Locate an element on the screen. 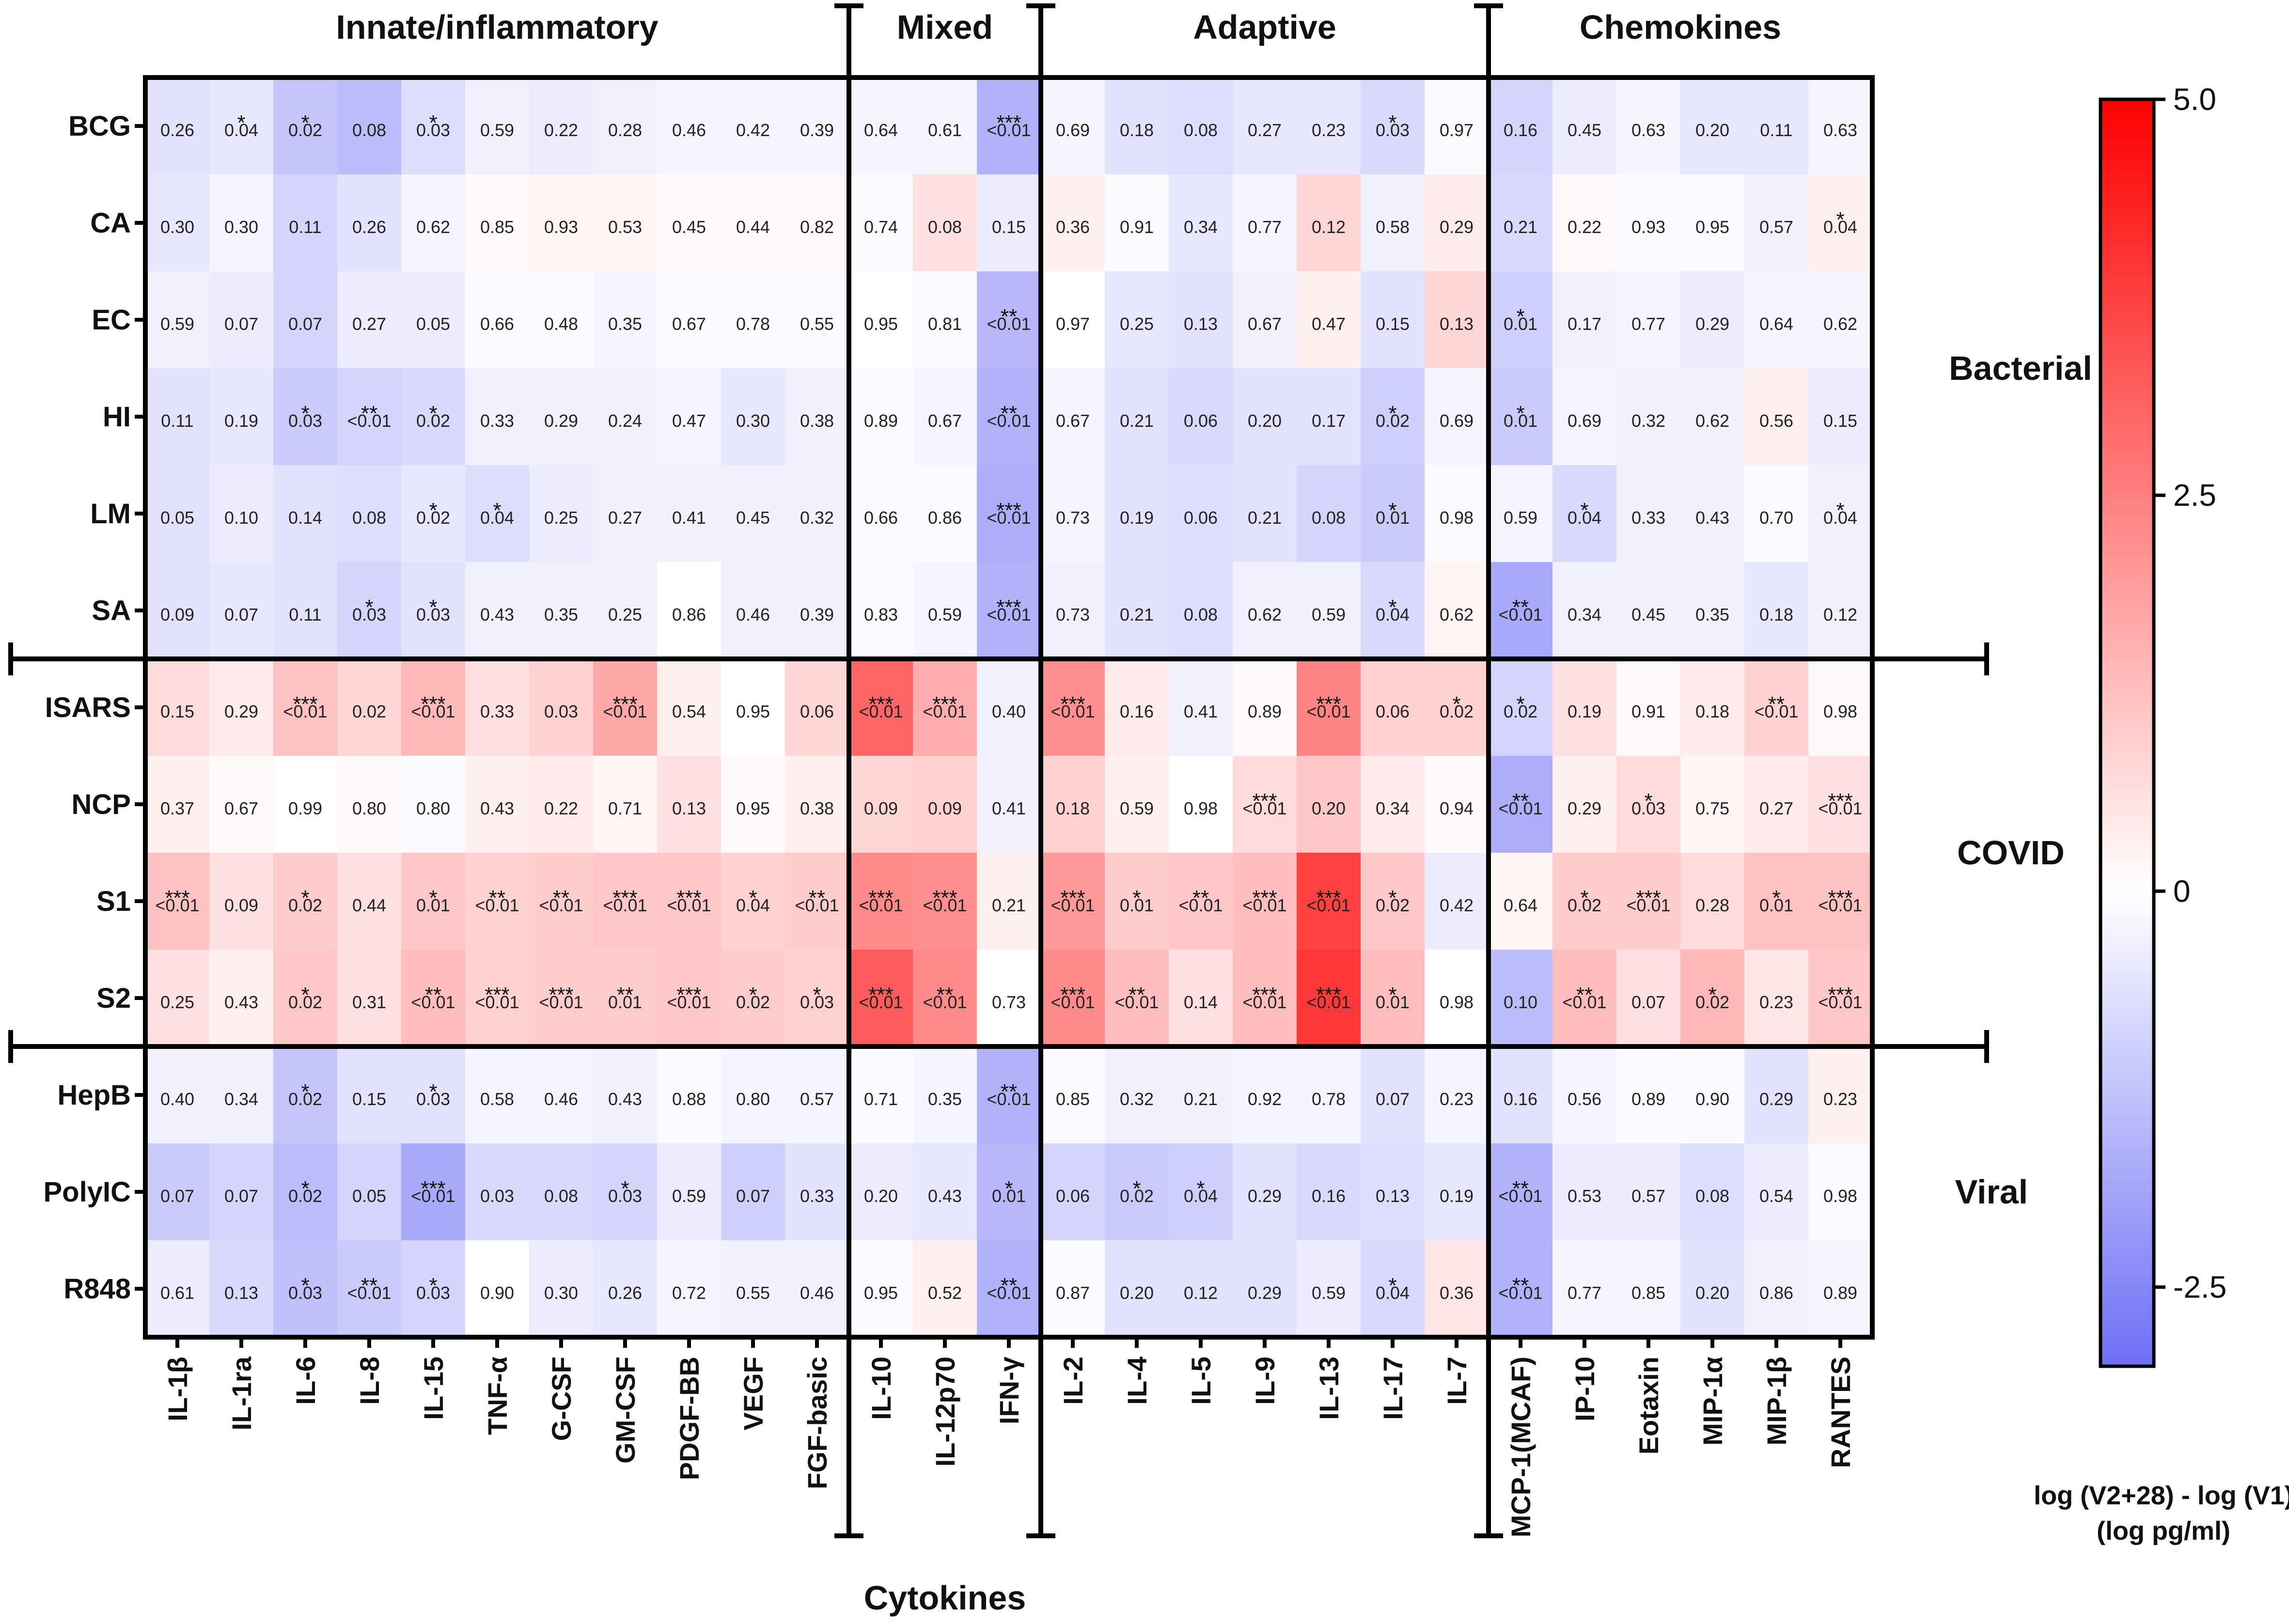 This screenshot has height=1624, width=2289. column-label: IL-6 is located at coordinates (305, 1381).